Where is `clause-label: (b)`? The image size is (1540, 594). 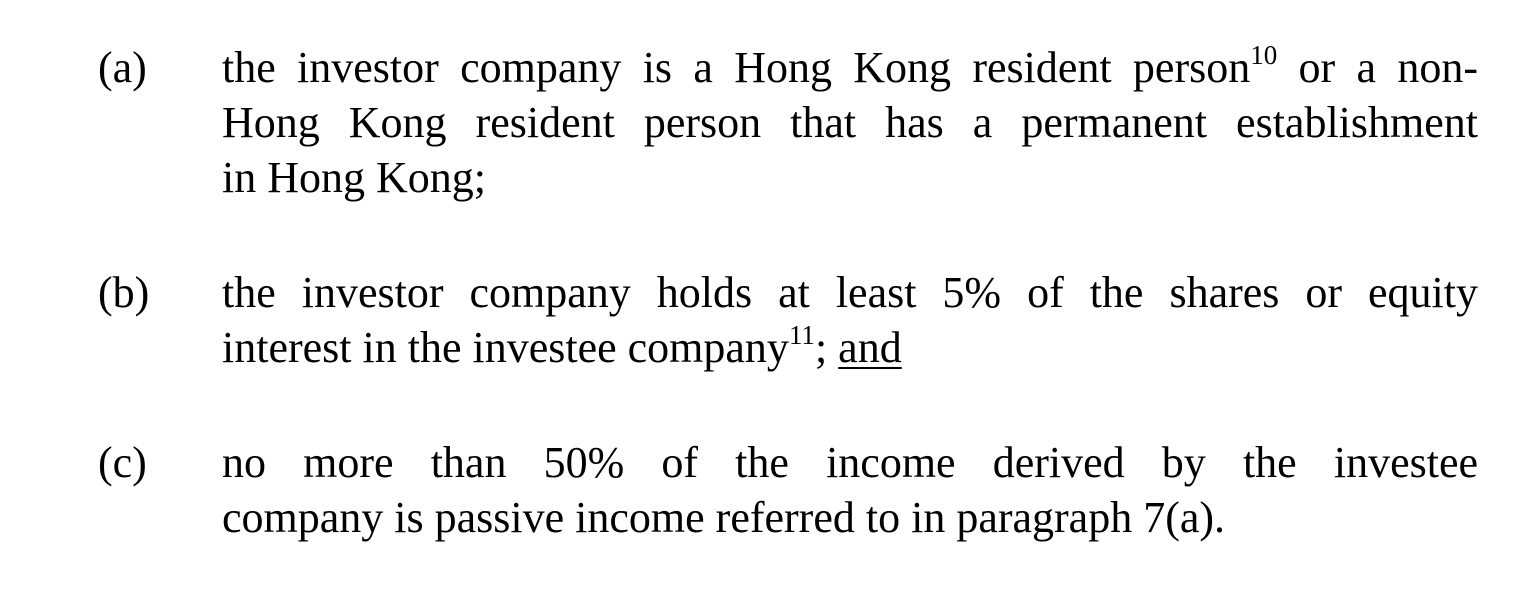 clause-label: (b) is located at coordinates (124, 292).